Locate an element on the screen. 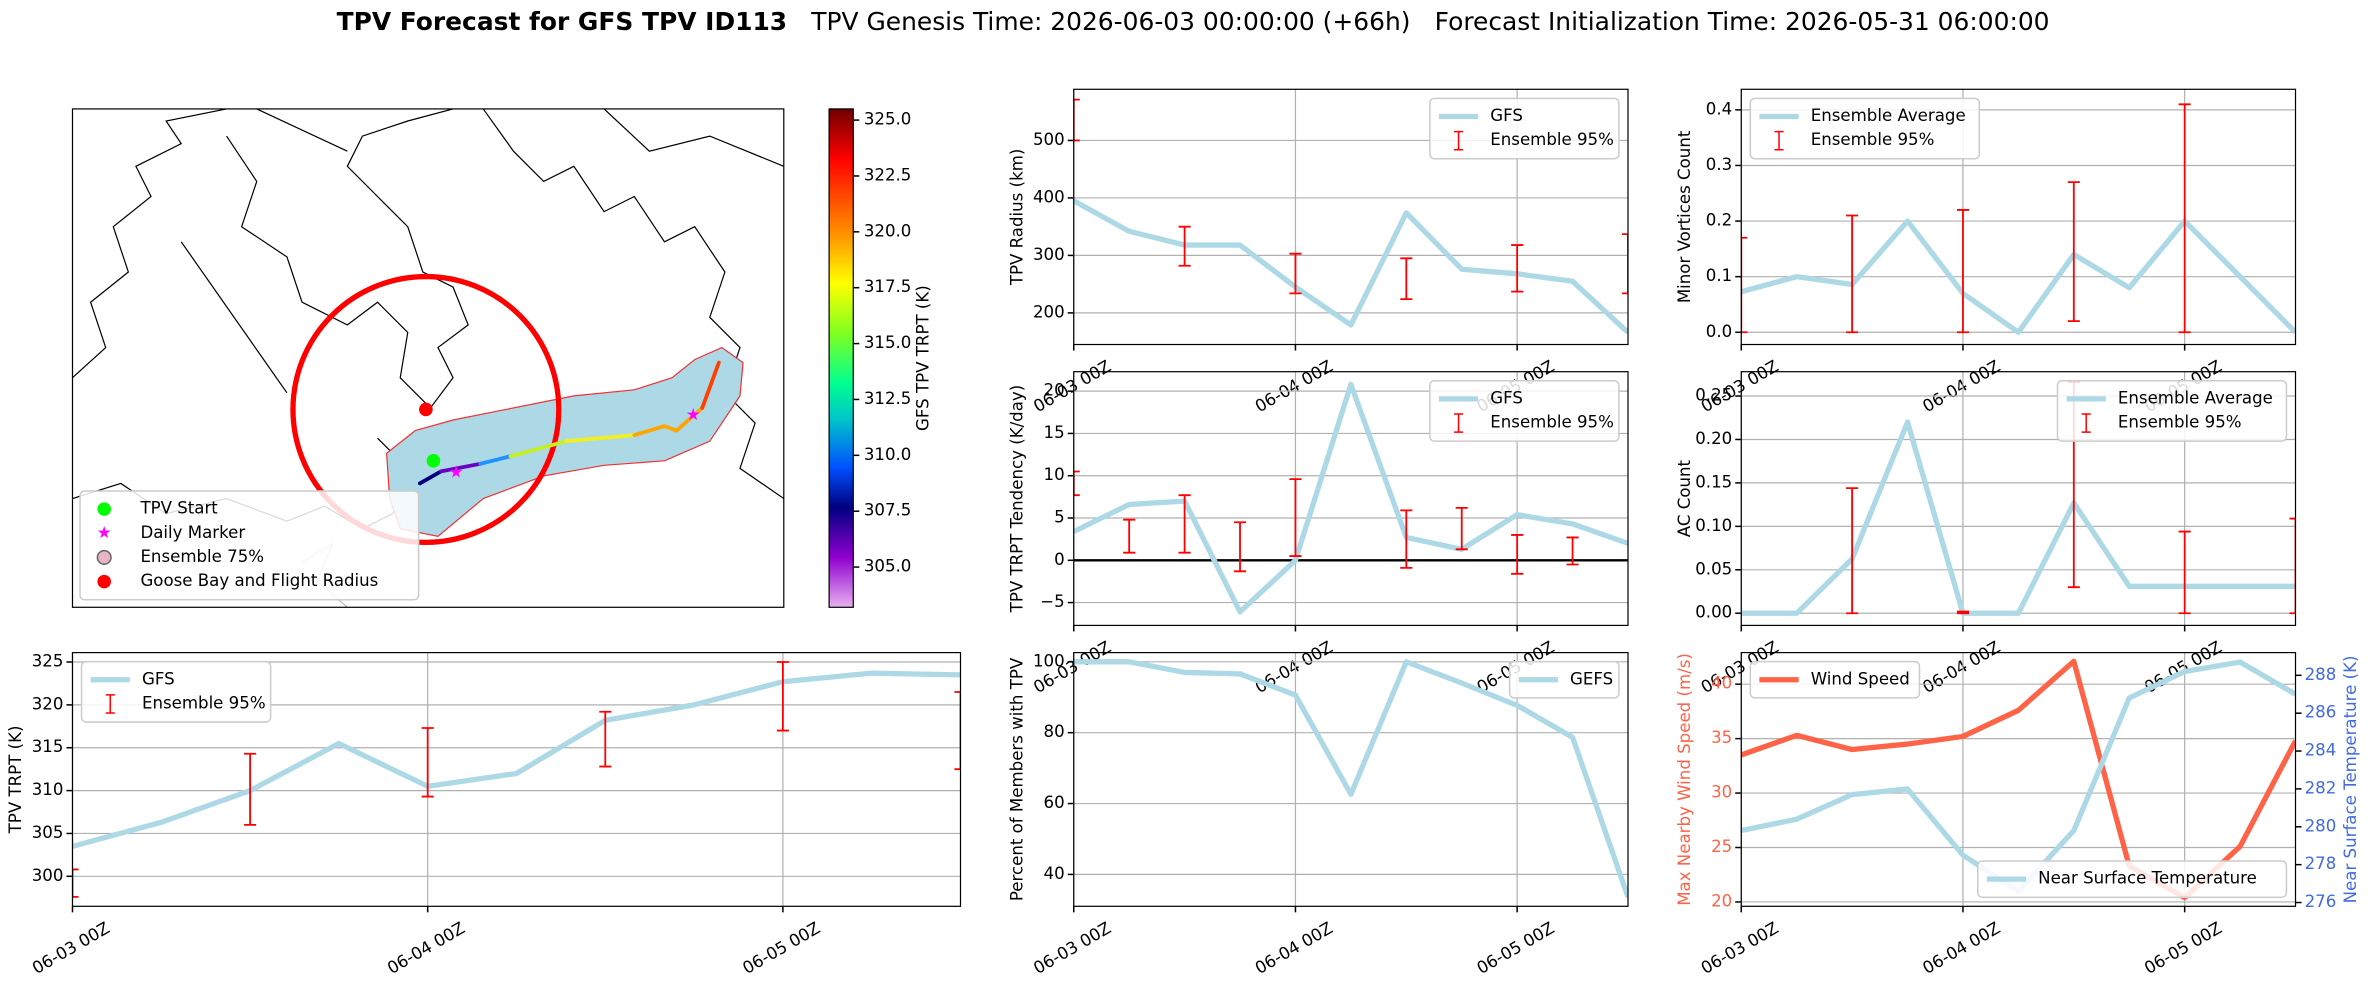  y-tick-label: 5 is located at coordinates (1059, 517).